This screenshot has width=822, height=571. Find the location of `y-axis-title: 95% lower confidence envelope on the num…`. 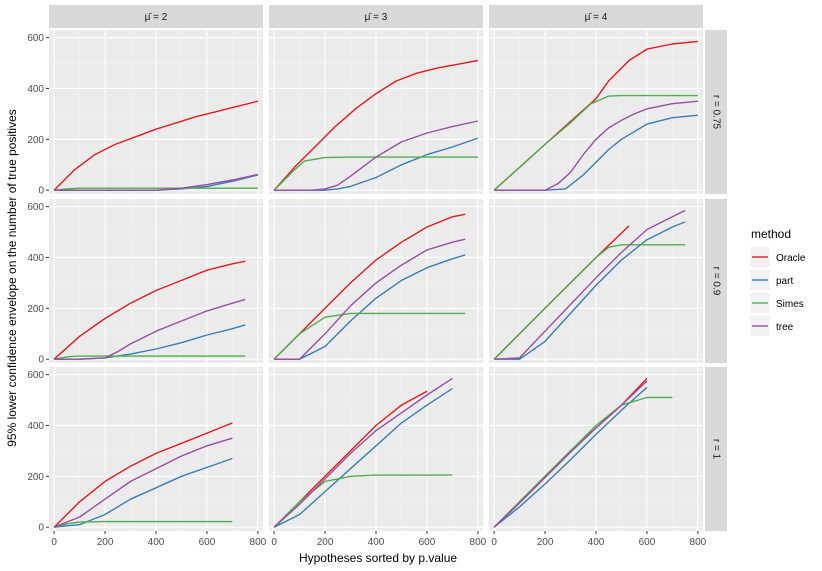

y-axis-title: 95% lower confidence envelope on the num… is located at coordinates (12, 278).